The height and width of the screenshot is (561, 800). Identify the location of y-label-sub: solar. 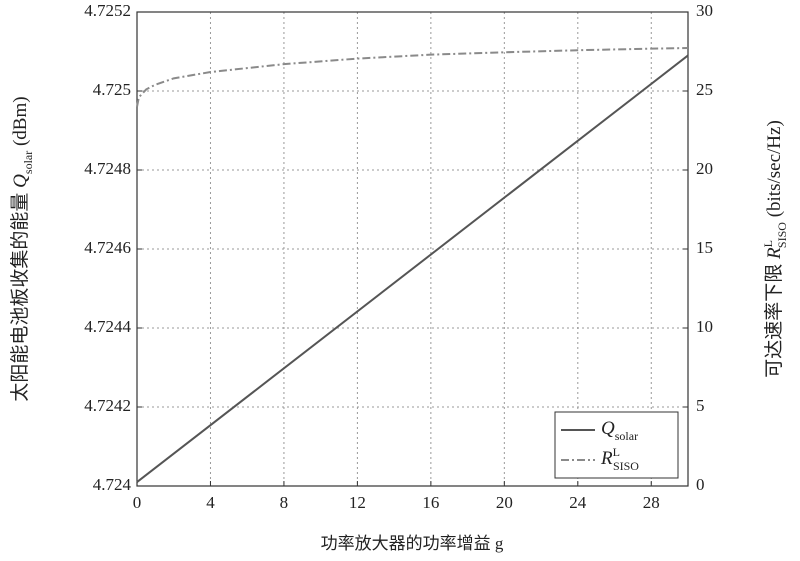
(28, 162).